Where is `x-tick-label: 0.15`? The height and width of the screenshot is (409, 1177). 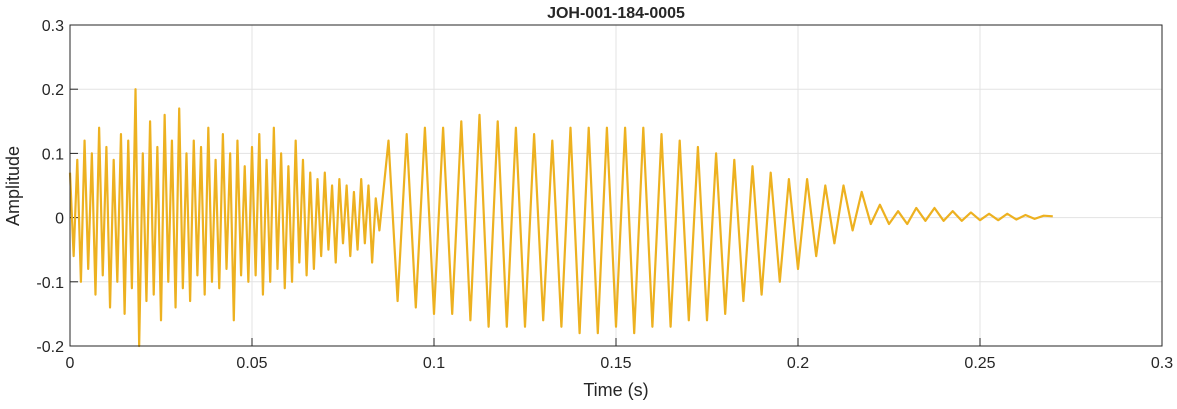 x-tick-label: 0.15 is located at coordinates (615, 363).